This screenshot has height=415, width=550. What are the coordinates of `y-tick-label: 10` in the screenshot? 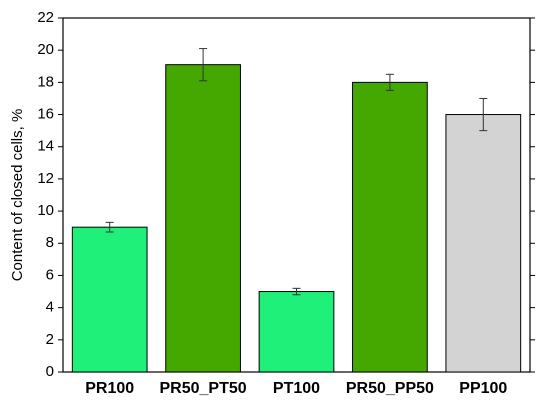 It's located at (45, 210).